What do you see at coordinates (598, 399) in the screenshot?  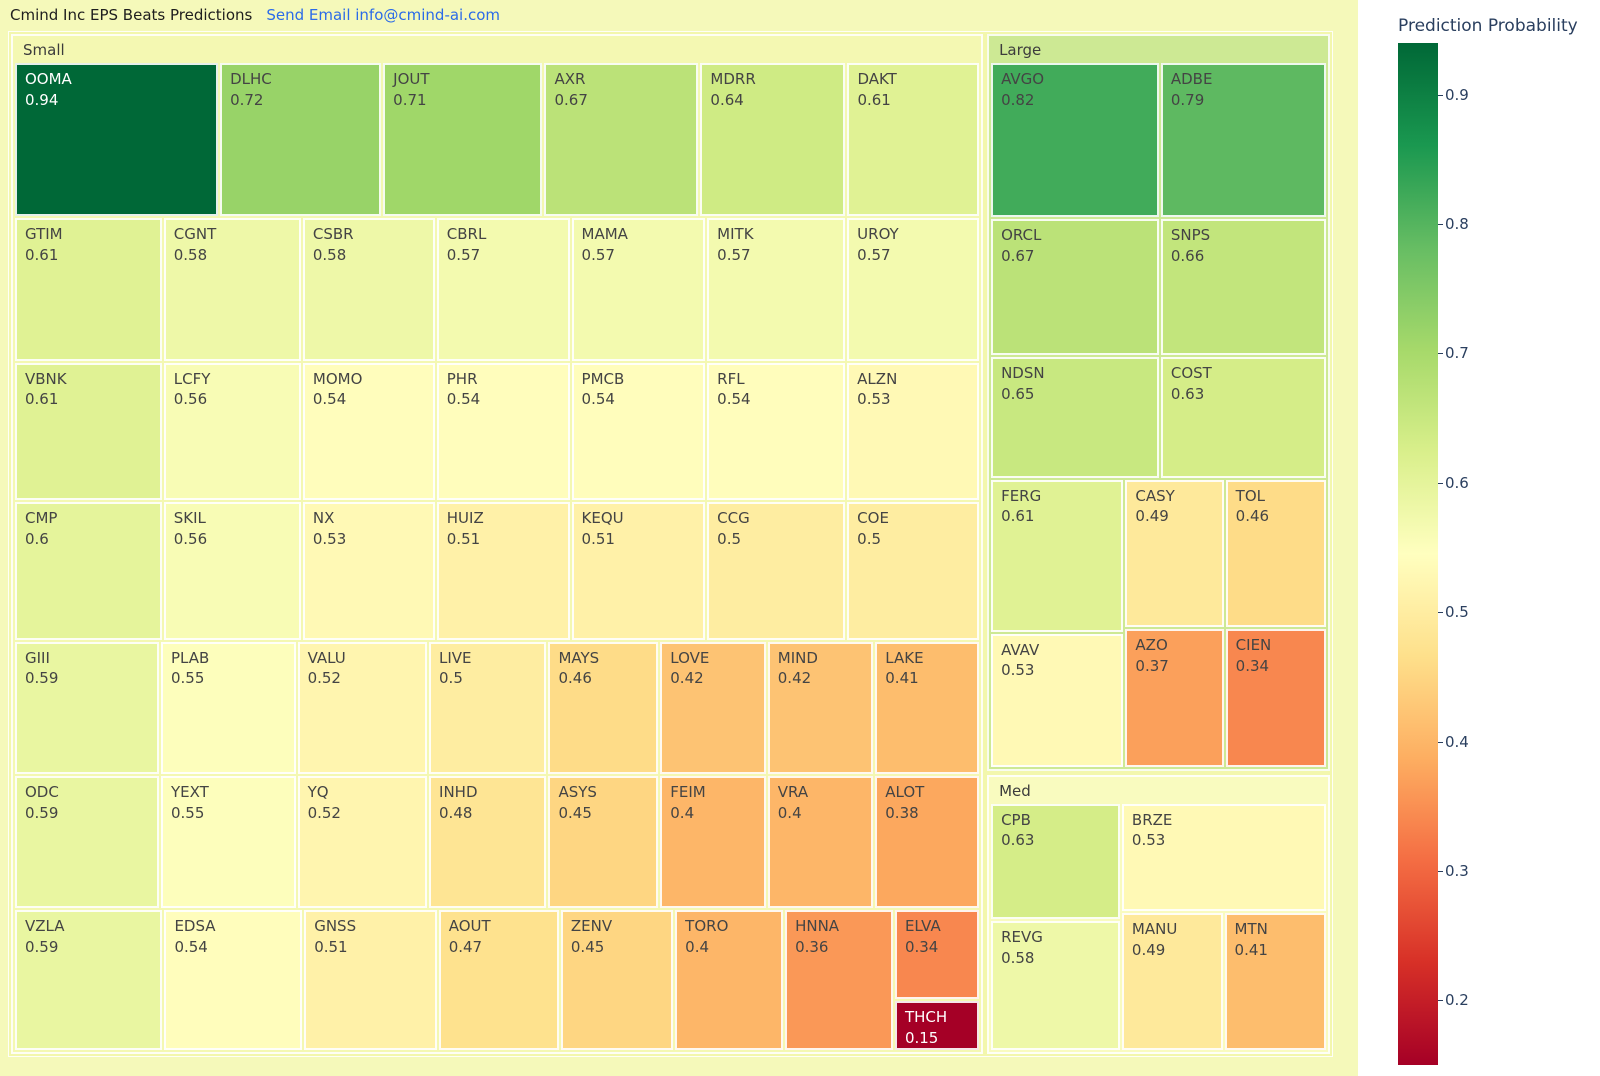 I see `tile-value: 0.54` at bounding box center [598, 399].